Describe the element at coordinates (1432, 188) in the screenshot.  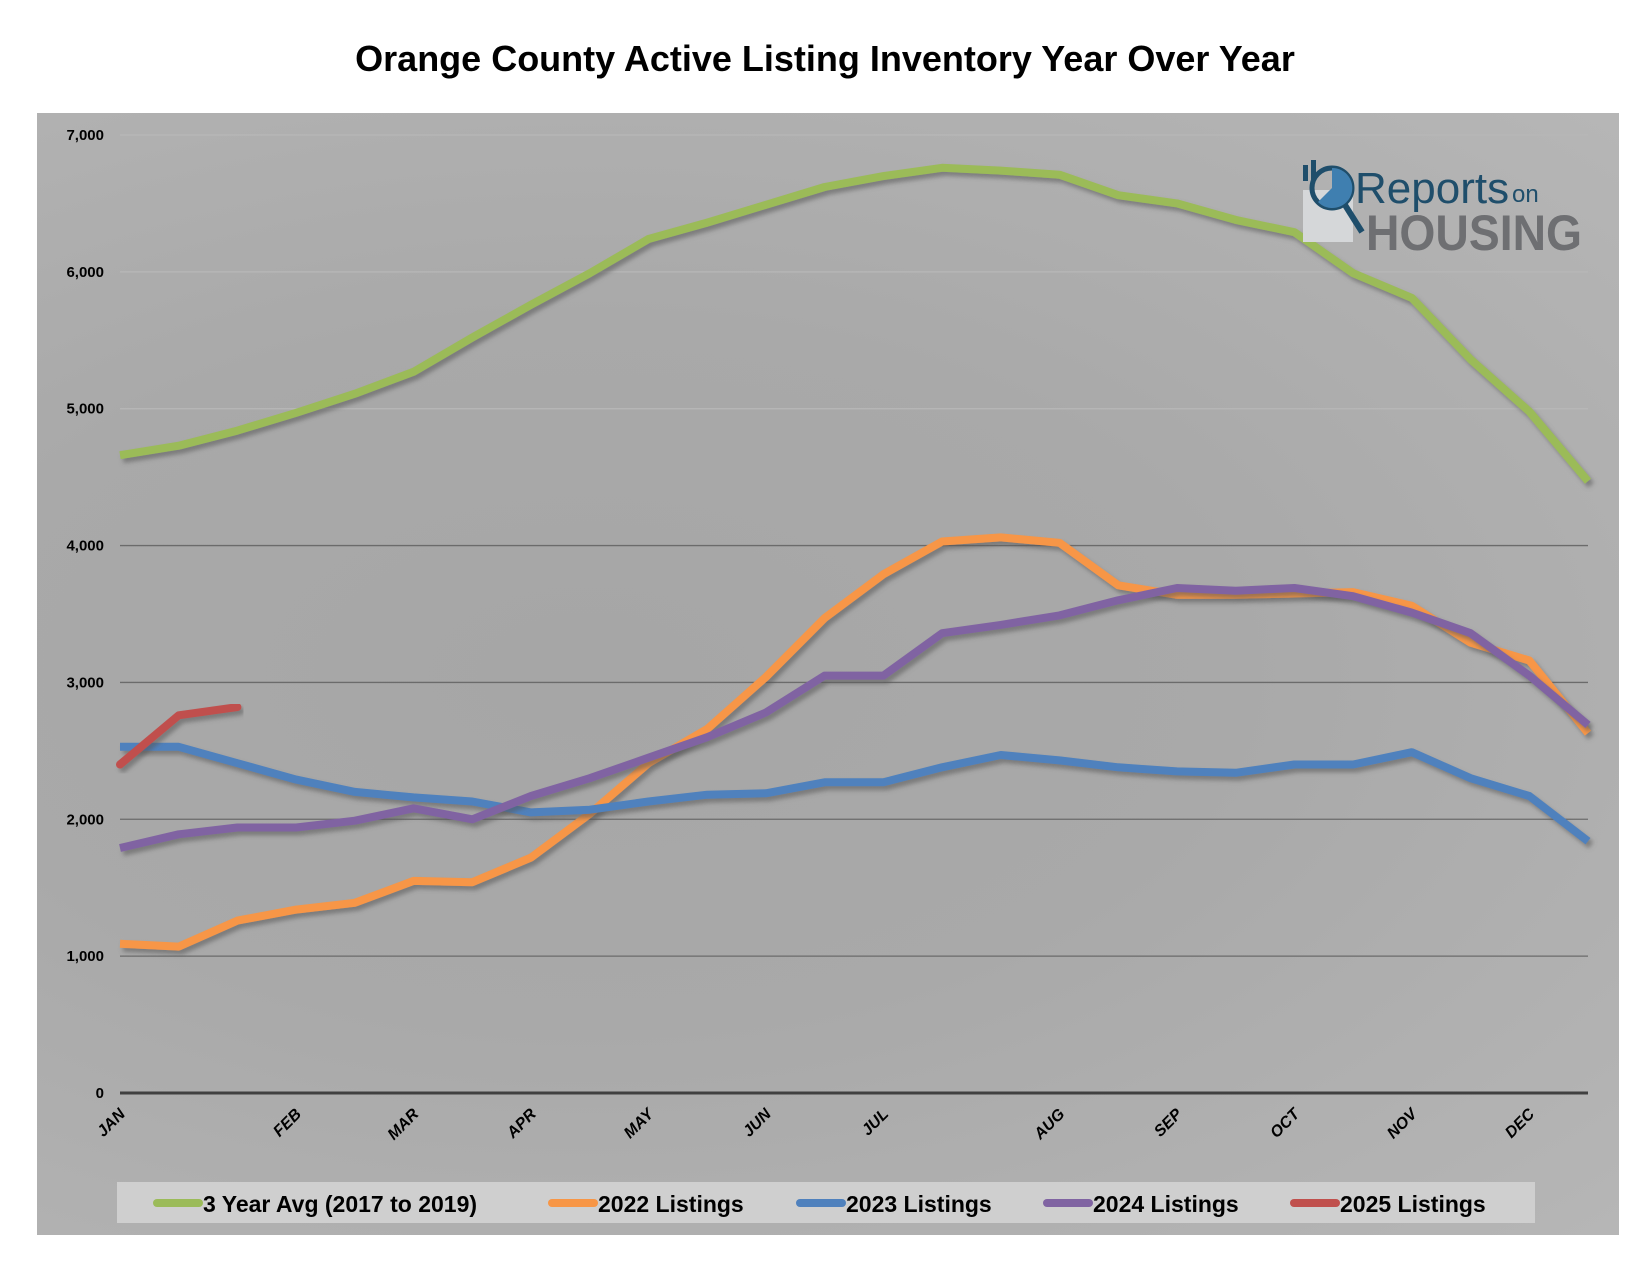
I see `logo-reports-text: Reports` at that location.